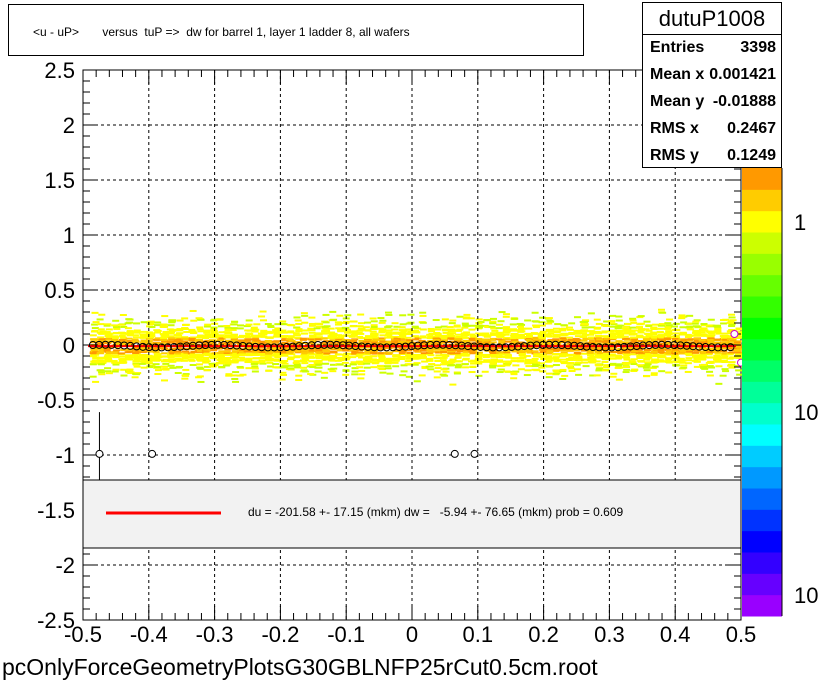 This screenshot has width=824, height=685. Describe the element at coordinates (741, 634) in the screenshot. I see `x-tick-label: 0.5` at that location.